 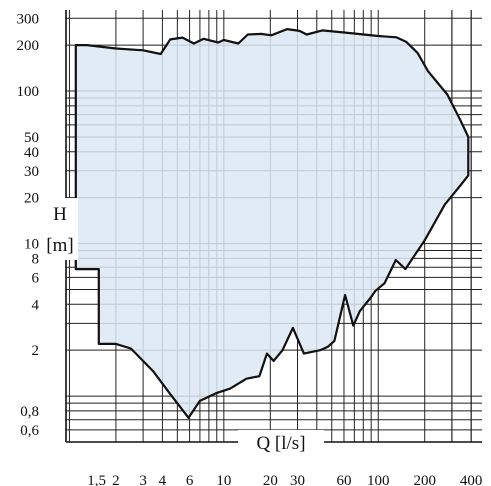 I want to click on y-tick-label: 100, so click(x=28, y=92).